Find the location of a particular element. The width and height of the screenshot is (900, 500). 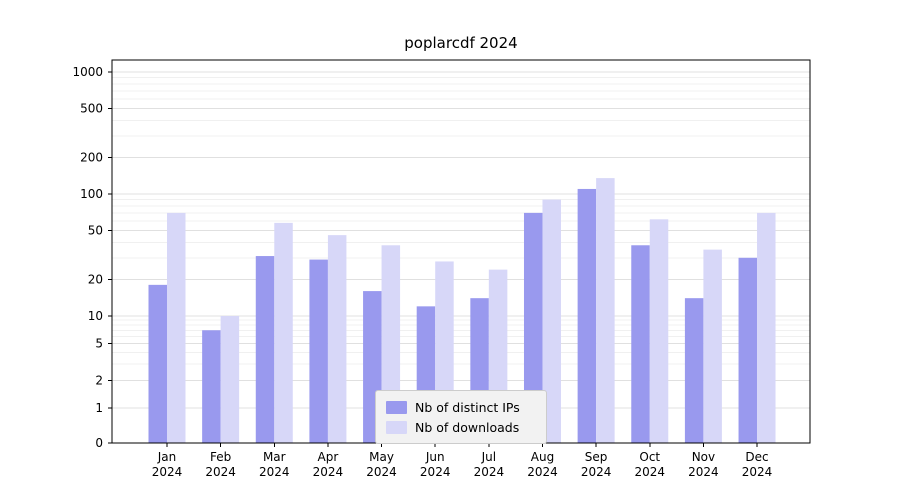

x-tick-label: Apr 2024 is located at coordinates (328, 464).